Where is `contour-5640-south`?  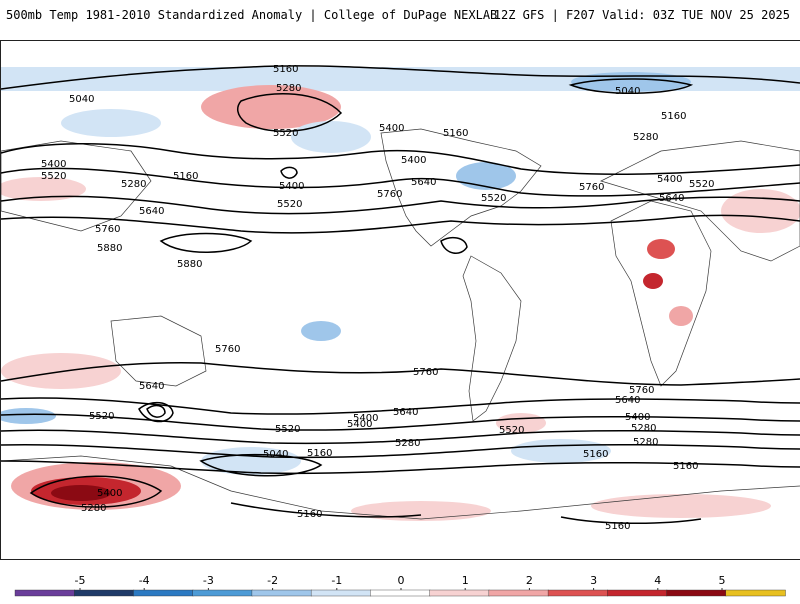
contour-5640-south is located at coordinates (400, 406).